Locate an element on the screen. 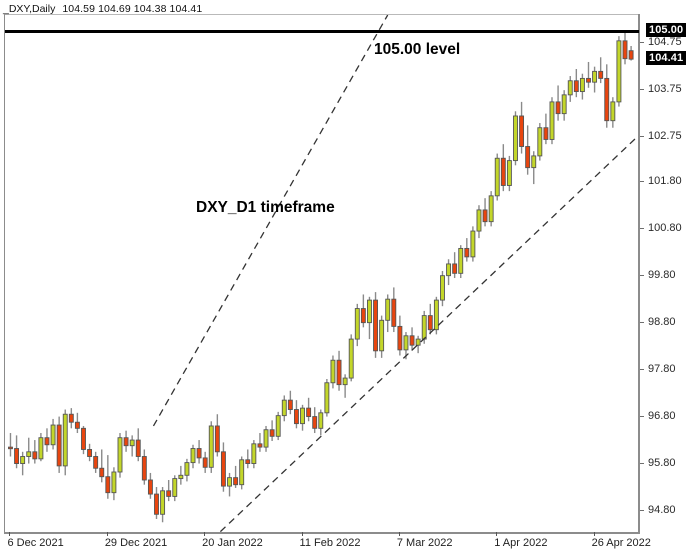 The image size is (692, 553). symbol-timeframe-label: _DXY,Daily is located at coordinates (29, 9).